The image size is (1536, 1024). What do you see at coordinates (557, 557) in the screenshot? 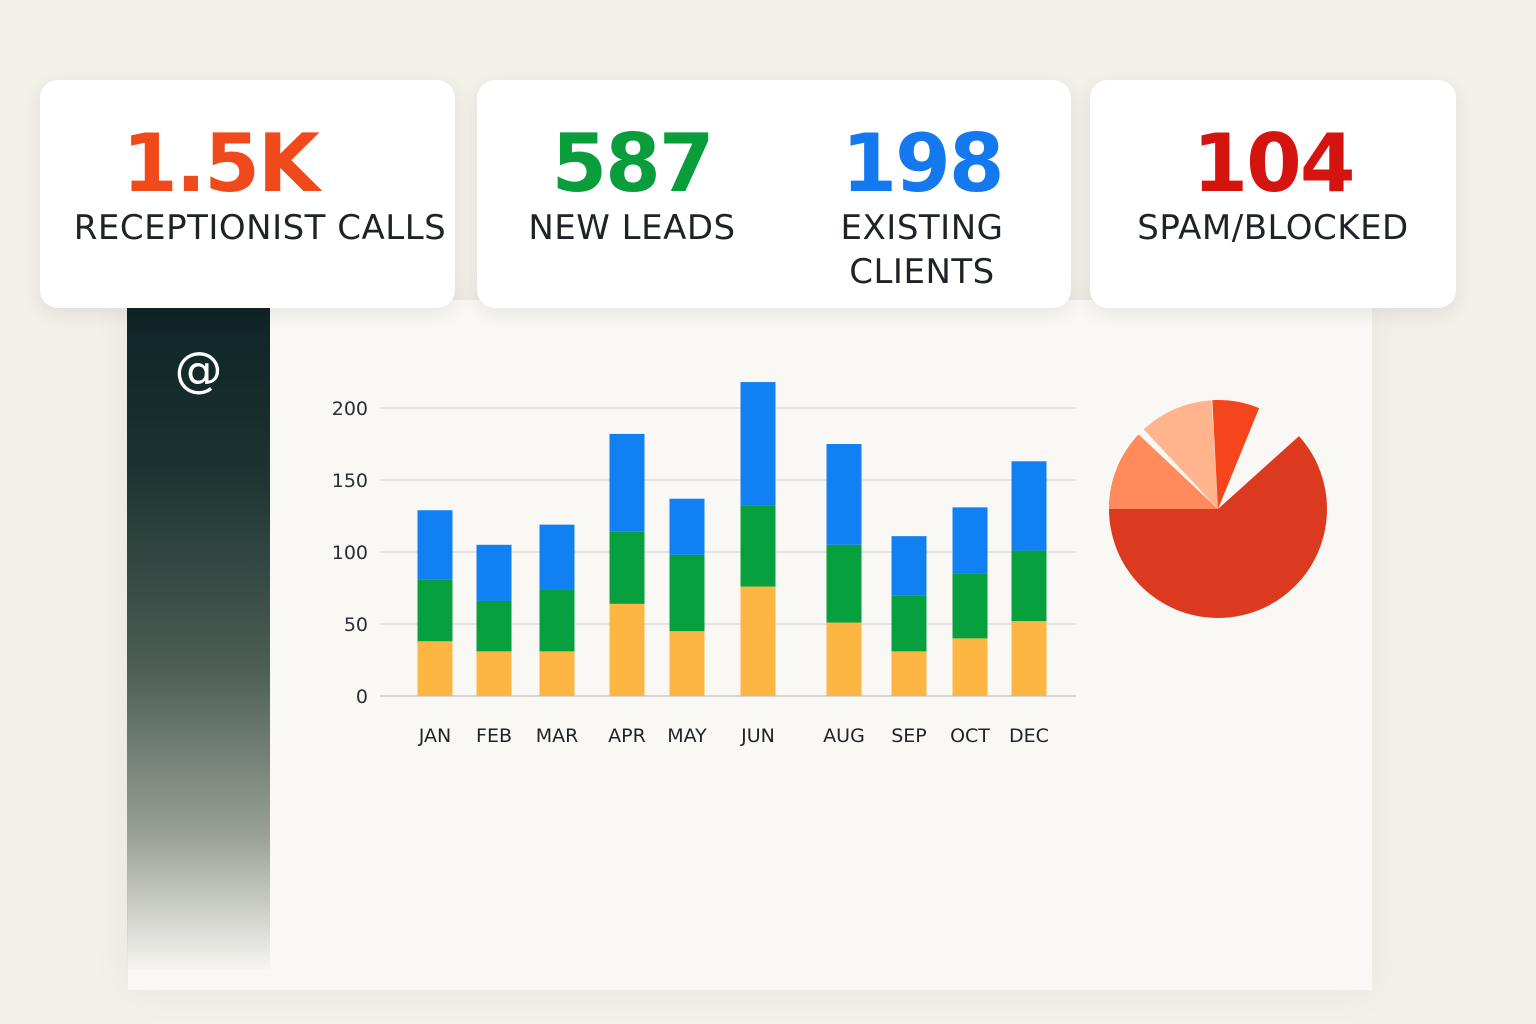
I see `bar-mar-top` at bounding box center [557, 557].